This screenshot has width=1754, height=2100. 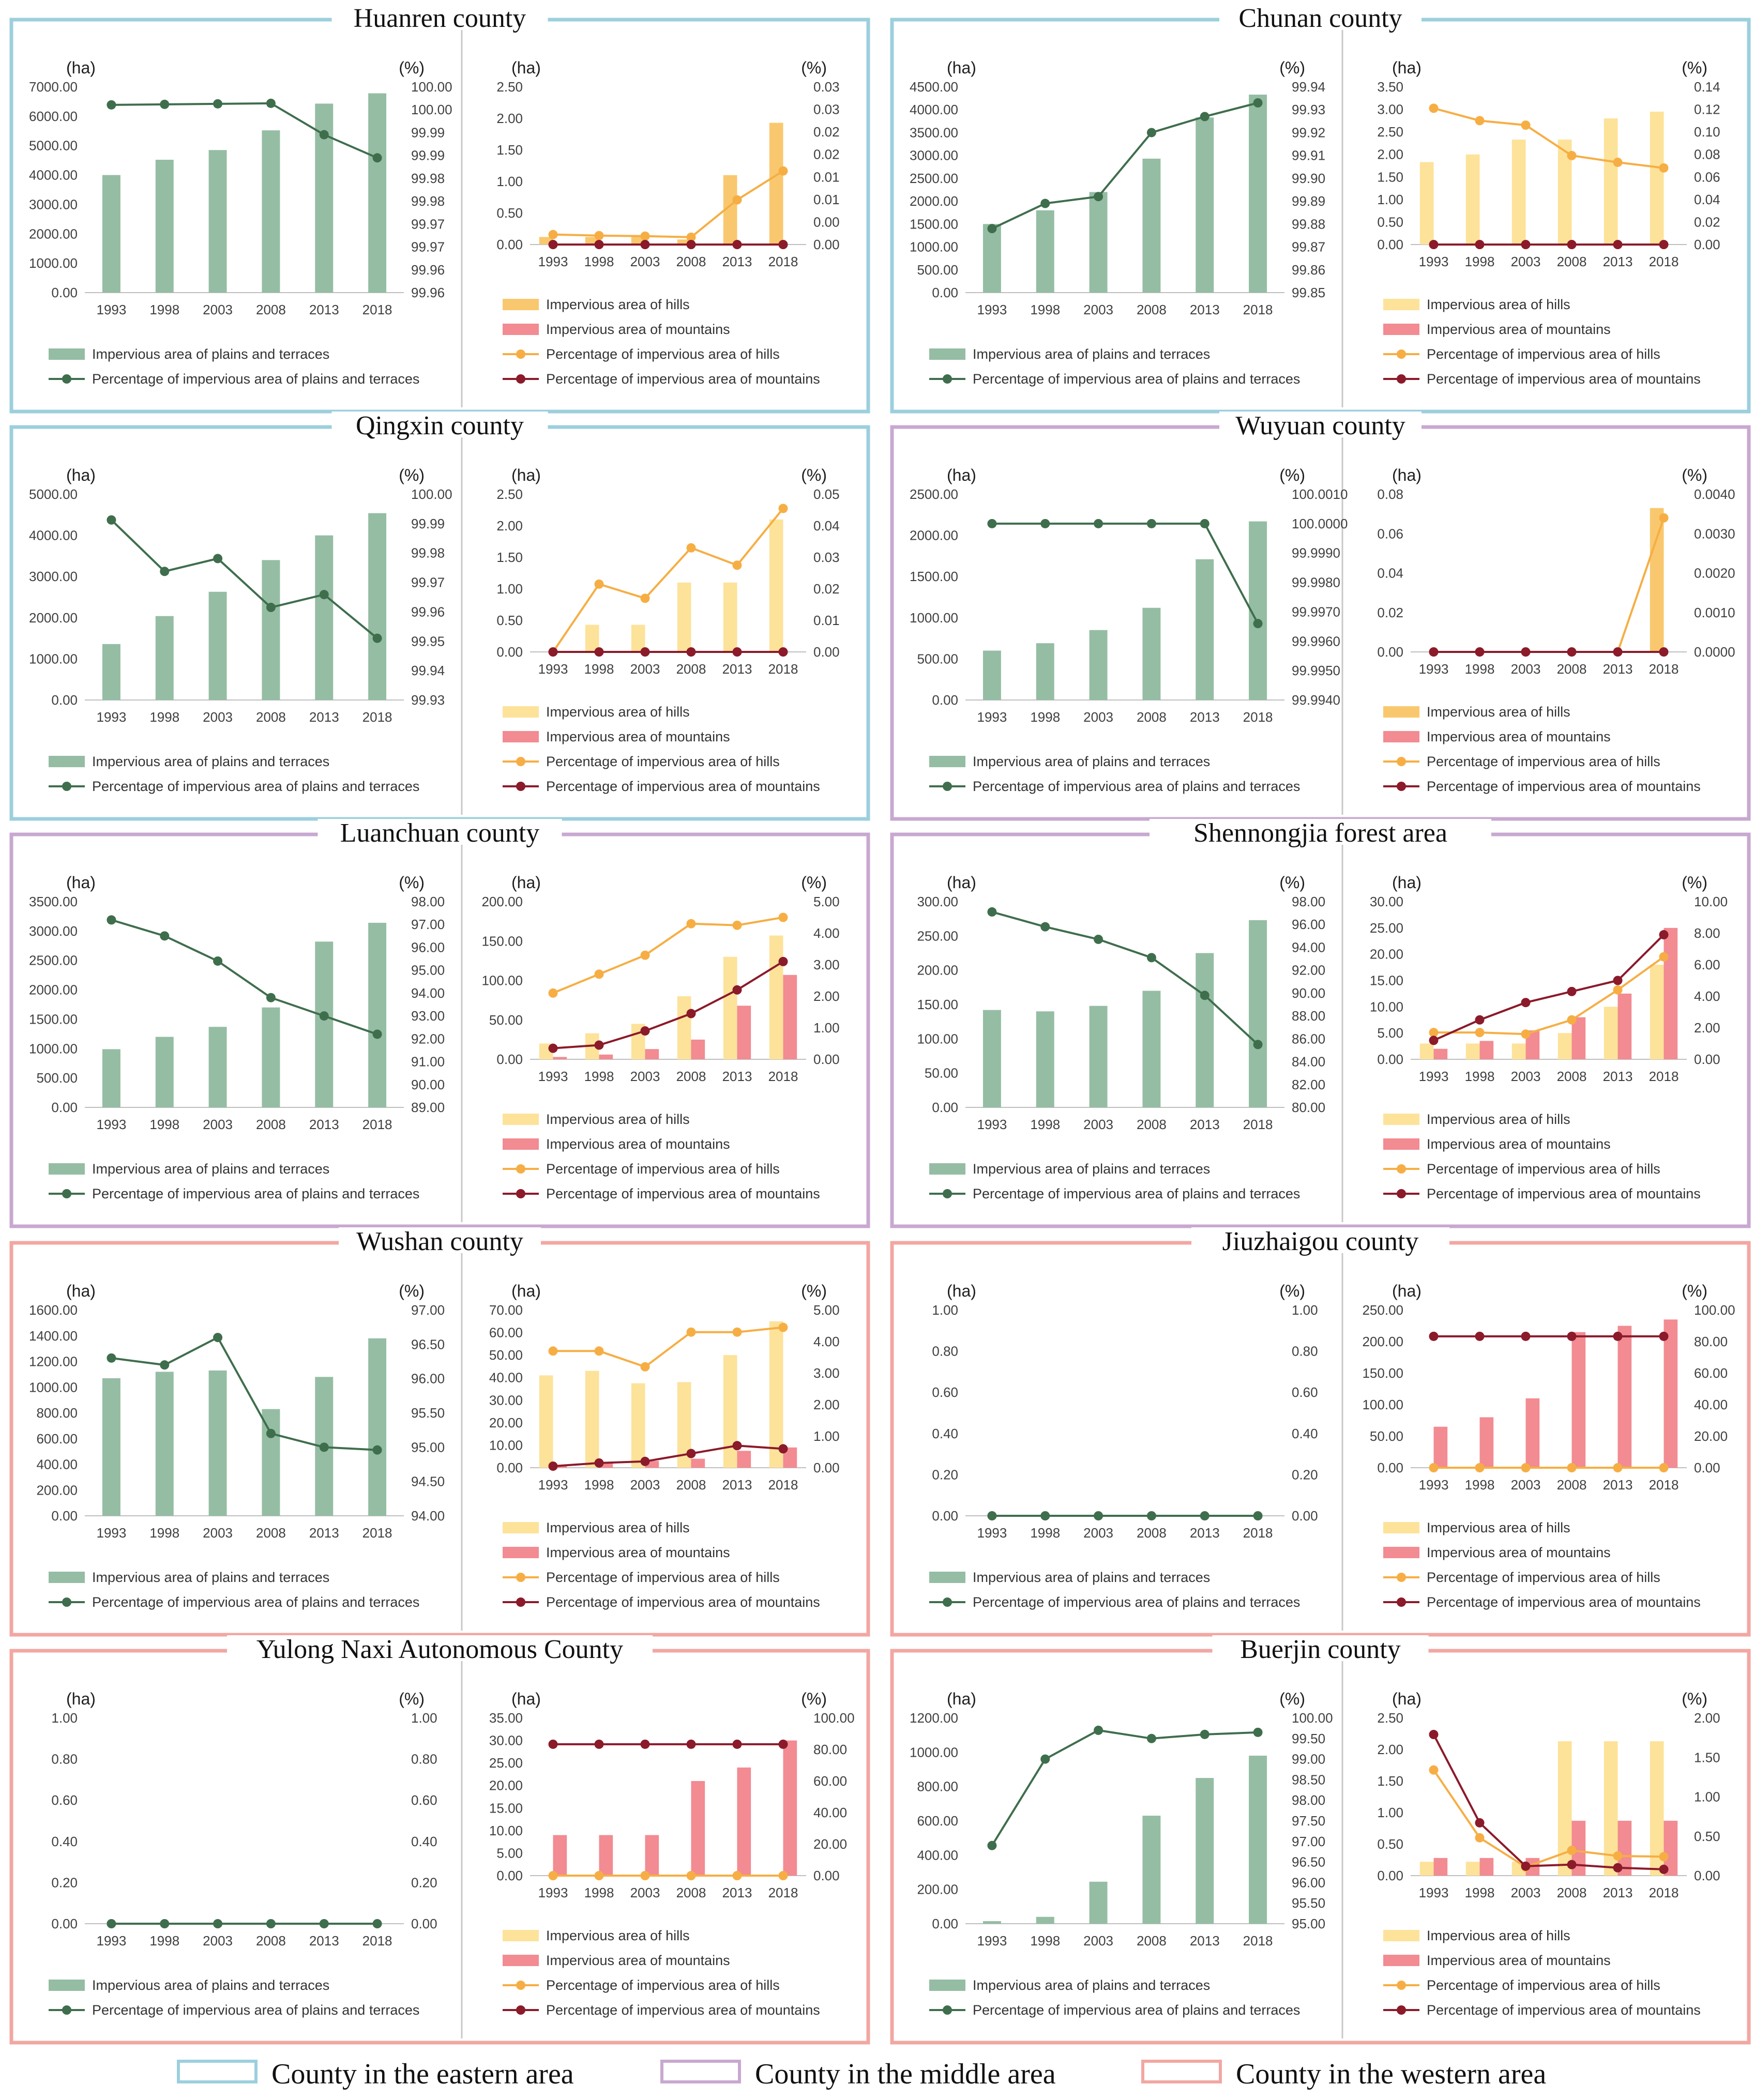 What do you see at coordinates (1308, 1923) in the screenshot?
I see `plains-y2-tick: 95.00` at bounding box center [1308, 1923].